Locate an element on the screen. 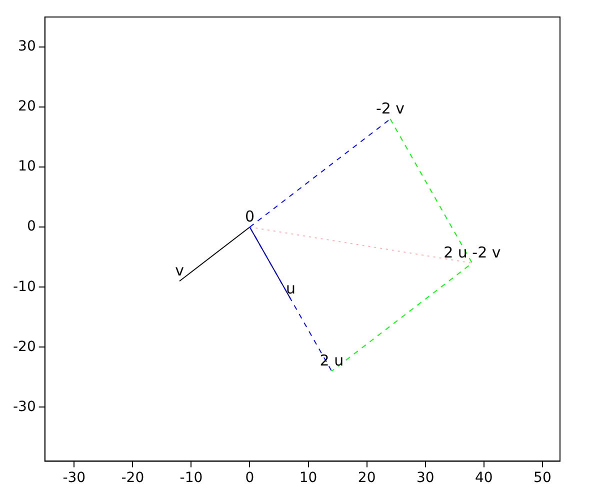 Image resolution: width=600 pixels, height=500 pixels. y-tick-label: 10 is located at coordinates (27, 166).